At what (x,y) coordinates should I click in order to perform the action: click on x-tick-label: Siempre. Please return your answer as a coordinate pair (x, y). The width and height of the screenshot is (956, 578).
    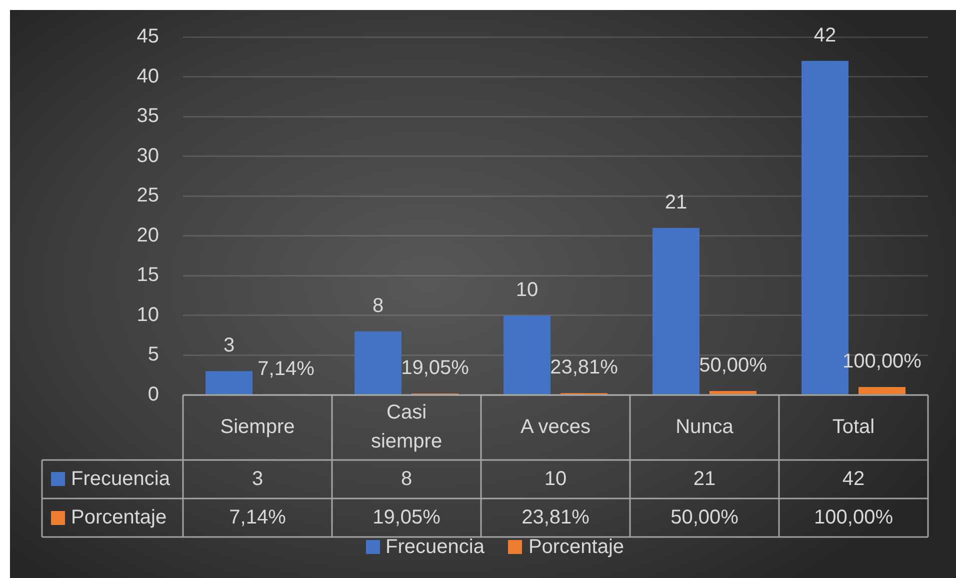
    Looking at the image, I should click on (257, 427).